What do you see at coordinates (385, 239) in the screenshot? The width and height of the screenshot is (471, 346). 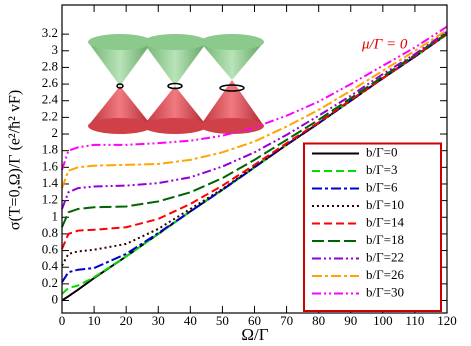 I see `legend-label: b/Γ=18` at bounding box center [385, 239].